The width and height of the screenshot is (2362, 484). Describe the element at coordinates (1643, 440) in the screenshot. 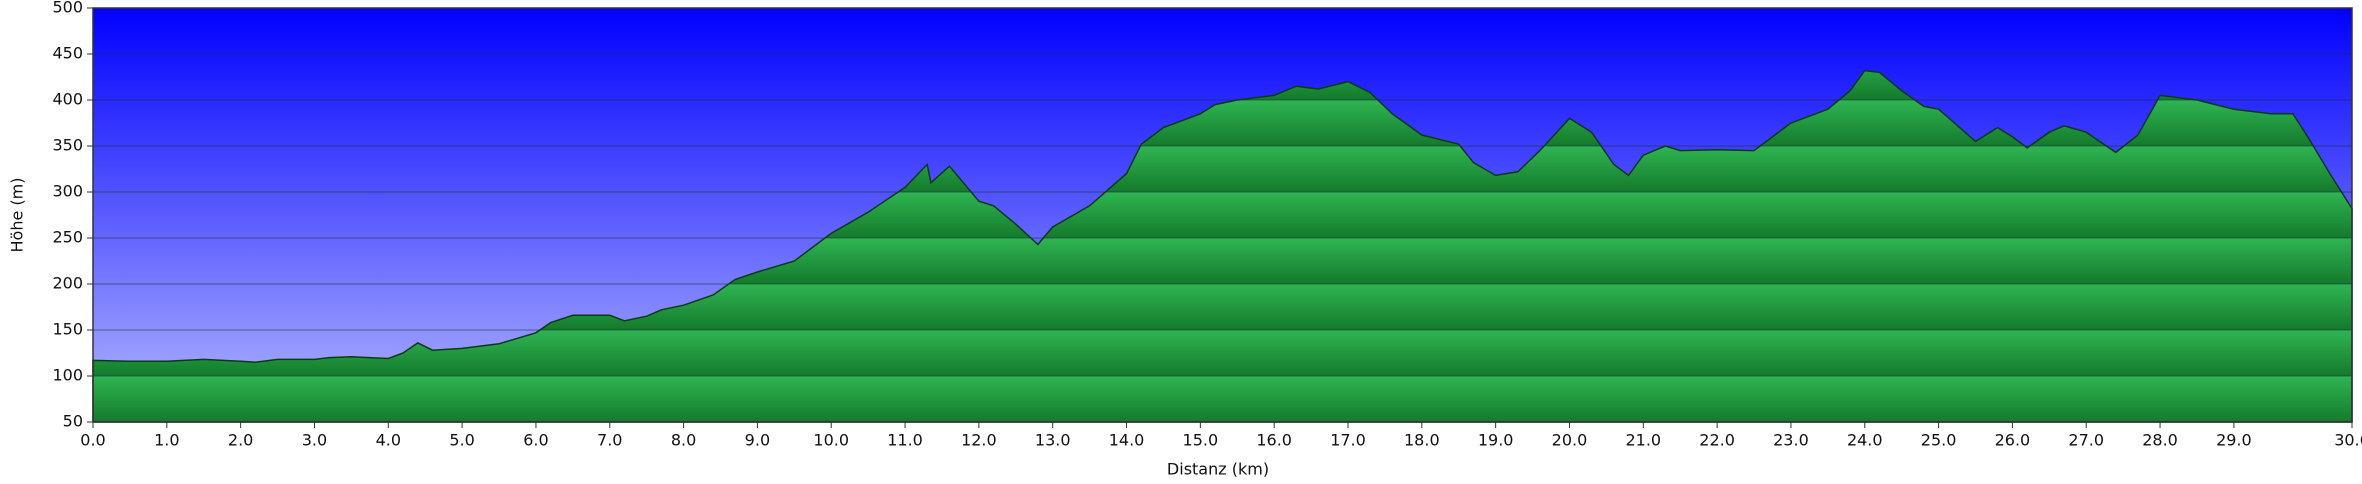

I see `x-tick-label: 21.0` at that location.